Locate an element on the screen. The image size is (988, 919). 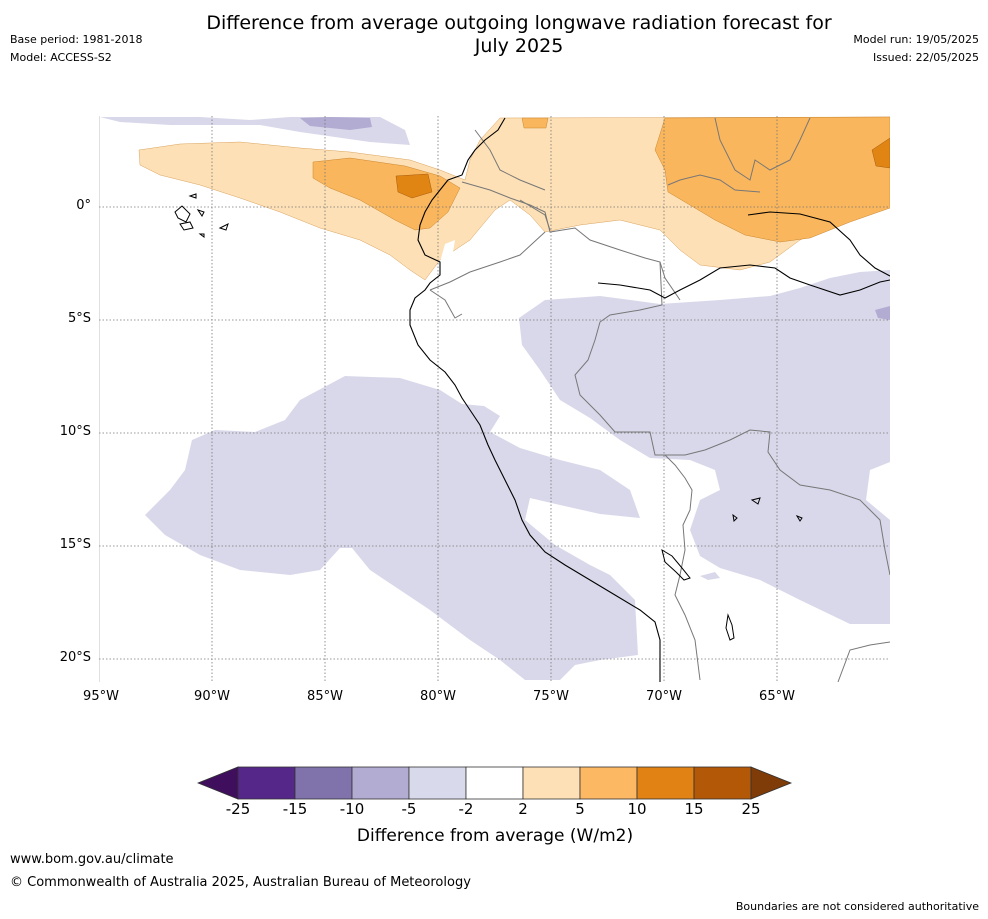
very-strong-positive-regions is located at coordinates (642, 168).